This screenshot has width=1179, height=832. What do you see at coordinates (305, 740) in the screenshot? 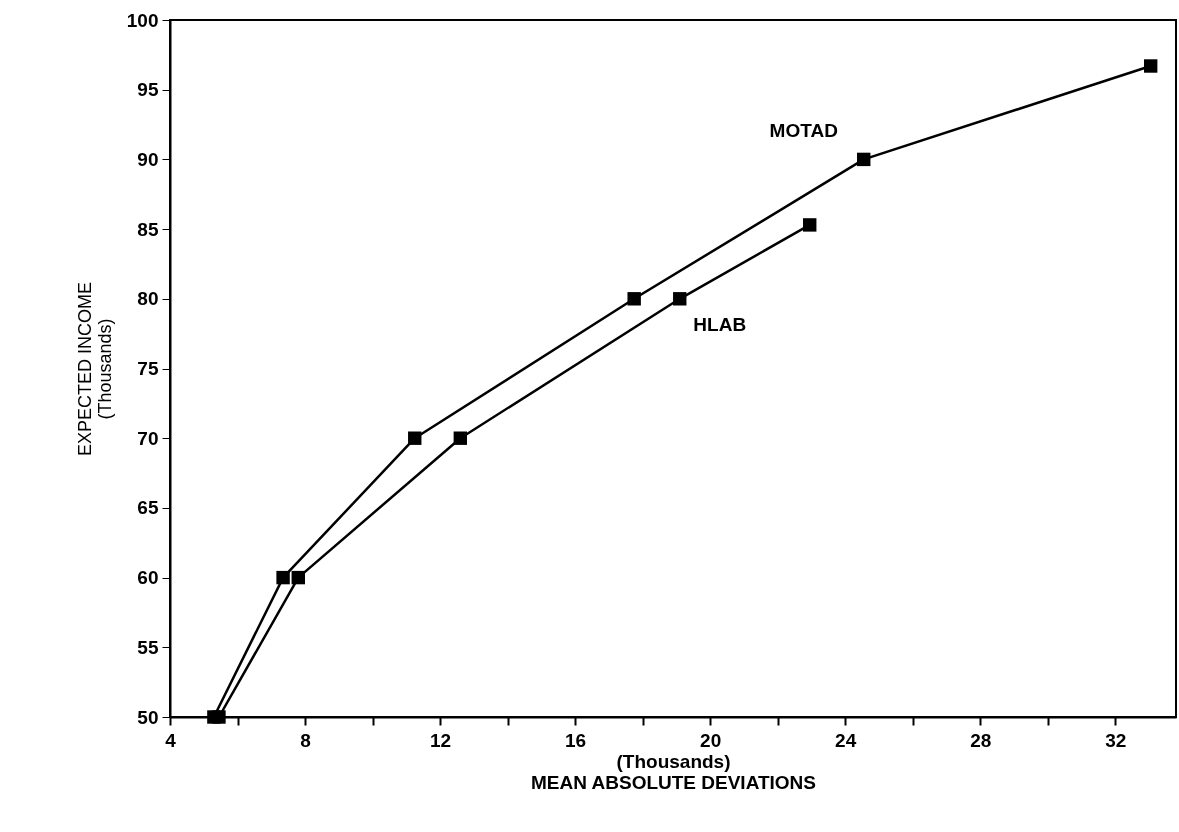
I see `x-tick-label: 8` at bounding box center [305, 740].